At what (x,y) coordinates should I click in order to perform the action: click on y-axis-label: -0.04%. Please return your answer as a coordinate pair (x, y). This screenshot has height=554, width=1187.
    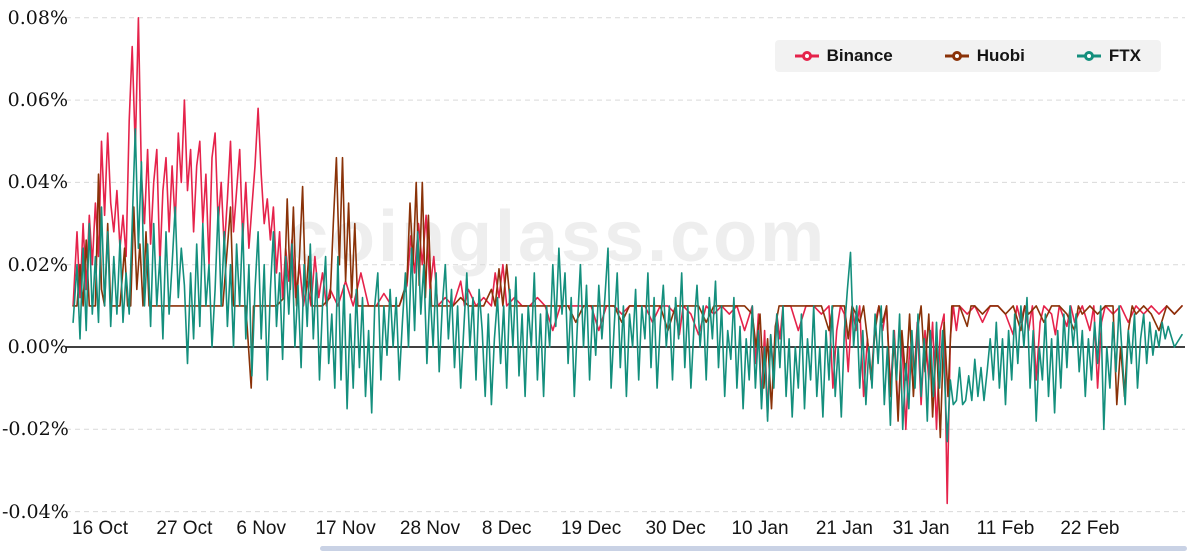
    Looking at the image, I should click on (35, 511).